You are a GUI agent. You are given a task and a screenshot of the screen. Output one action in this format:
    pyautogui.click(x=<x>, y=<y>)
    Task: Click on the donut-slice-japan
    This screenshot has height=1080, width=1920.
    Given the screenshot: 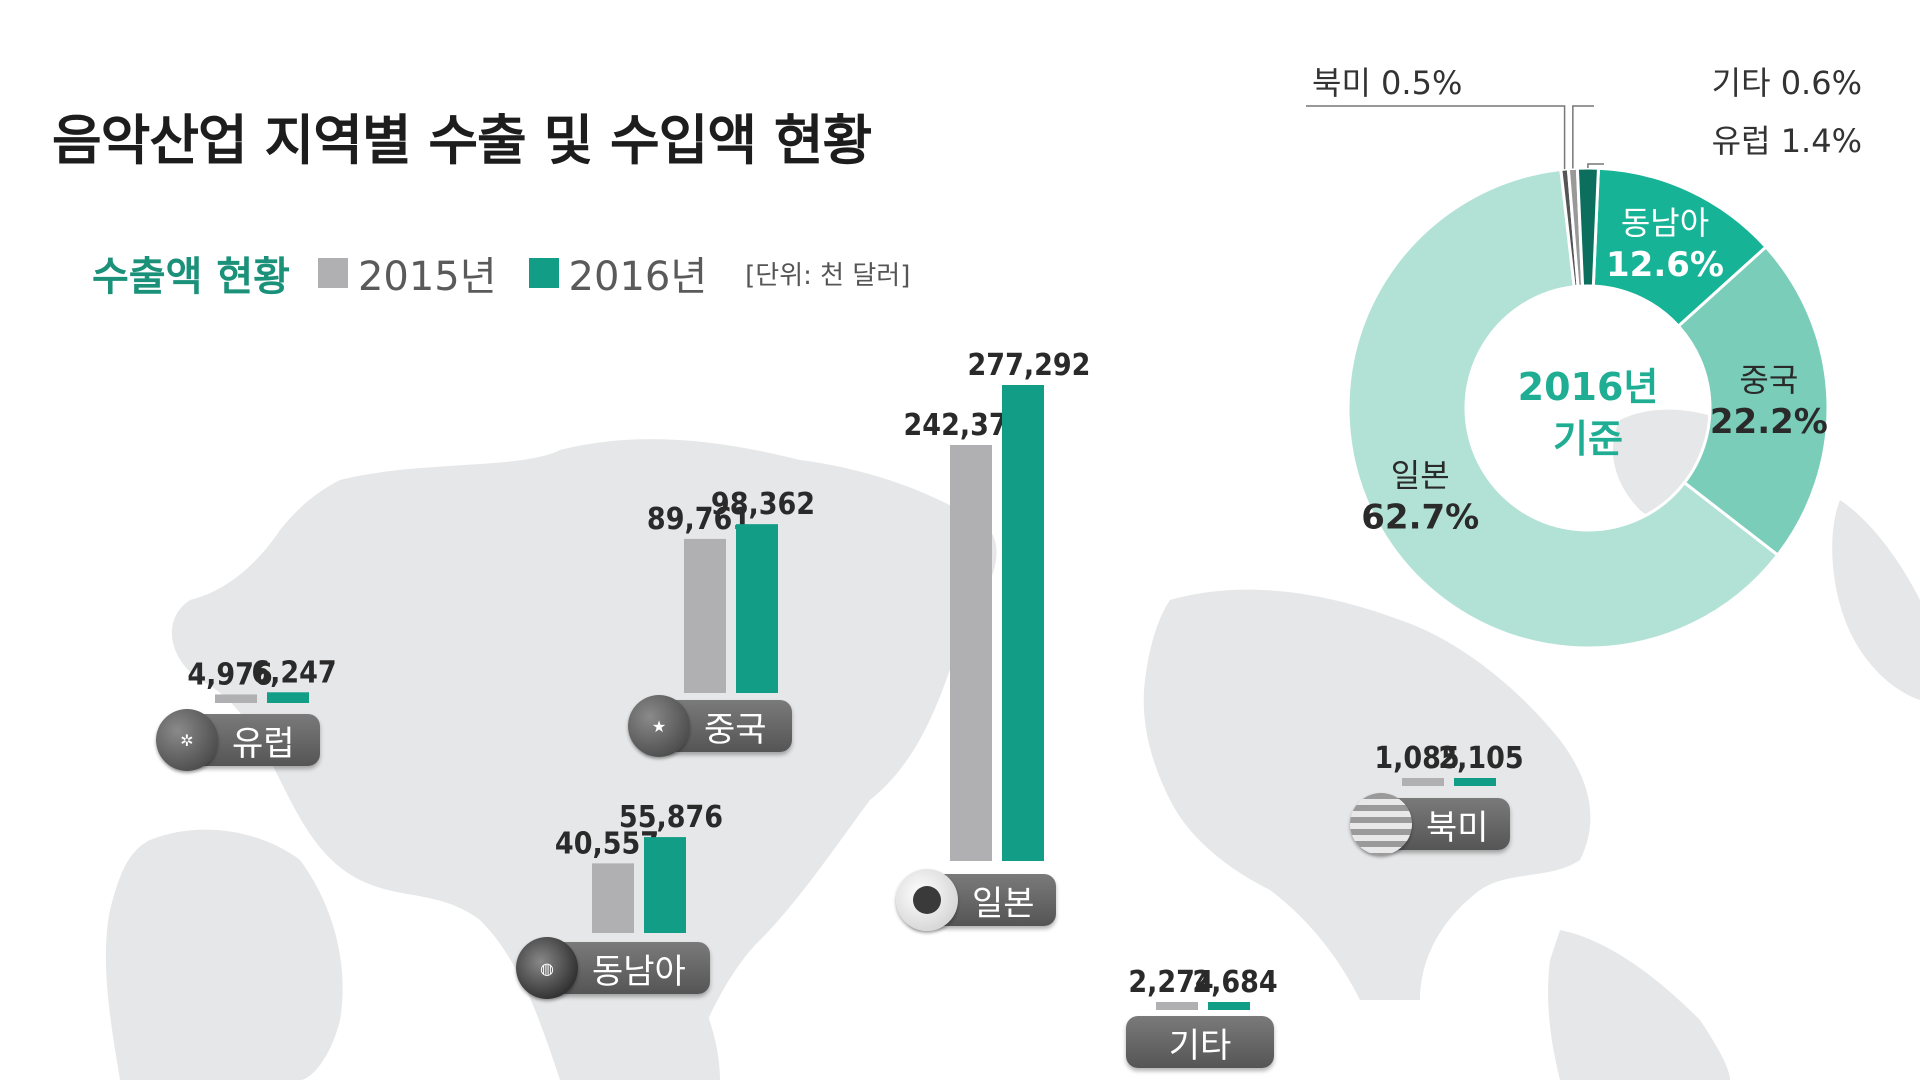 What is the action you would take?
    pyautogui.click(x=1563, y=408)
    